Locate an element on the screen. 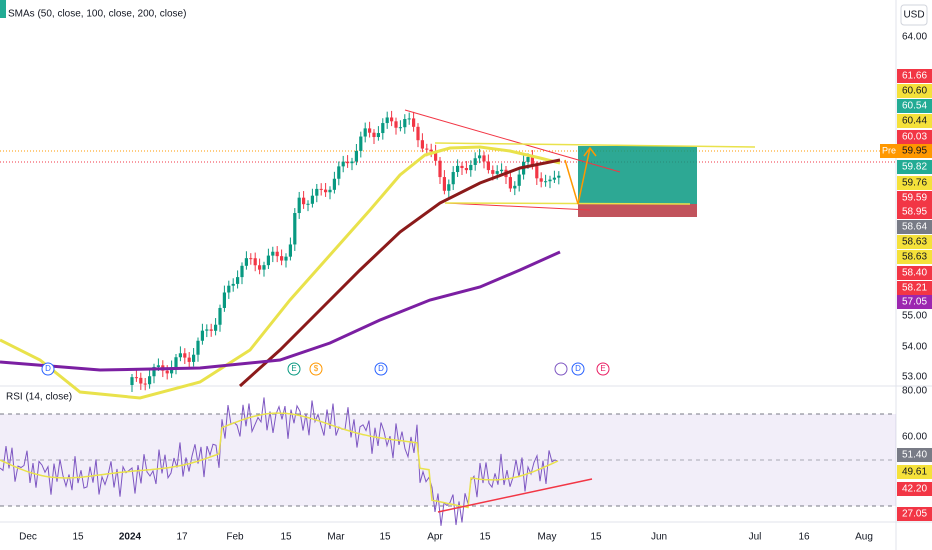 Image resolution: width=932 pixels, height=550 pixels. currency: USD is located at coordinates (913, 15).